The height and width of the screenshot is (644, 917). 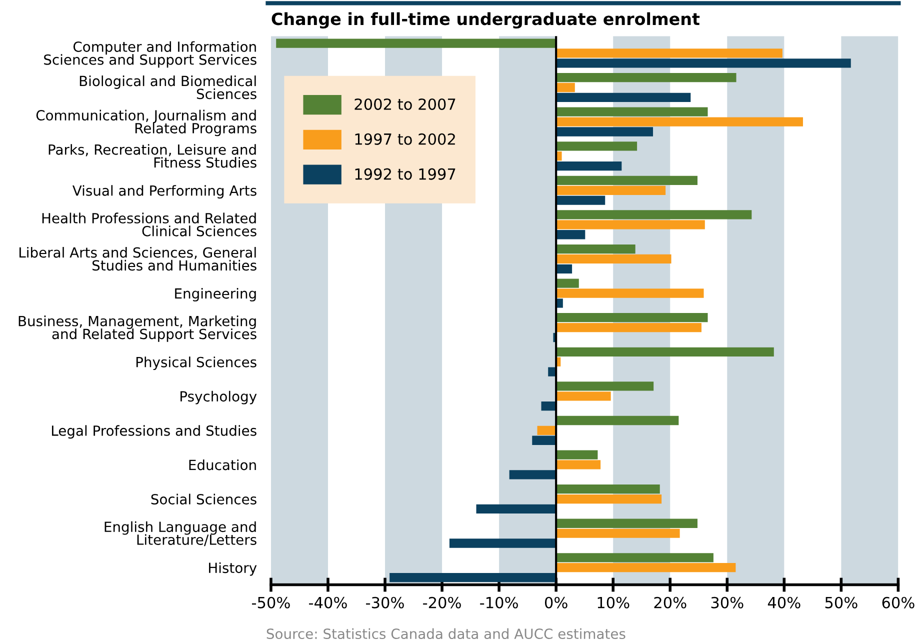 I want to click on x-tick-label: 0%, so click(x=556, y=602).